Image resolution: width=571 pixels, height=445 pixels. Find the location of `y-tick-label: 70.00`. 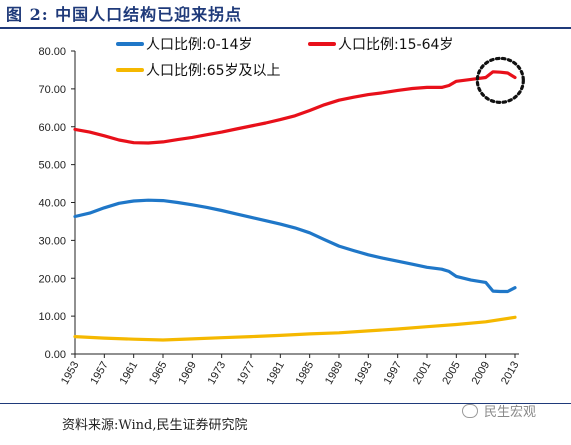

y-tick-label: 70.00 is located at coordinates (52, 90).